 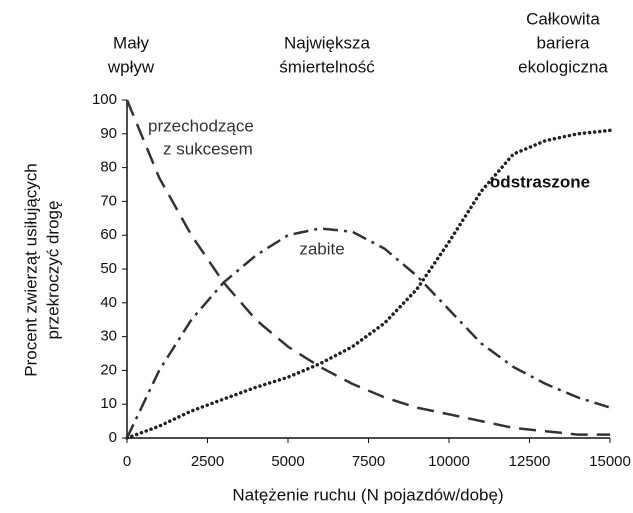 What do you see at coordinates (287, 461) in the screenshot?
I see `x-tick-label: 5000` at bounding box center [287, 461].